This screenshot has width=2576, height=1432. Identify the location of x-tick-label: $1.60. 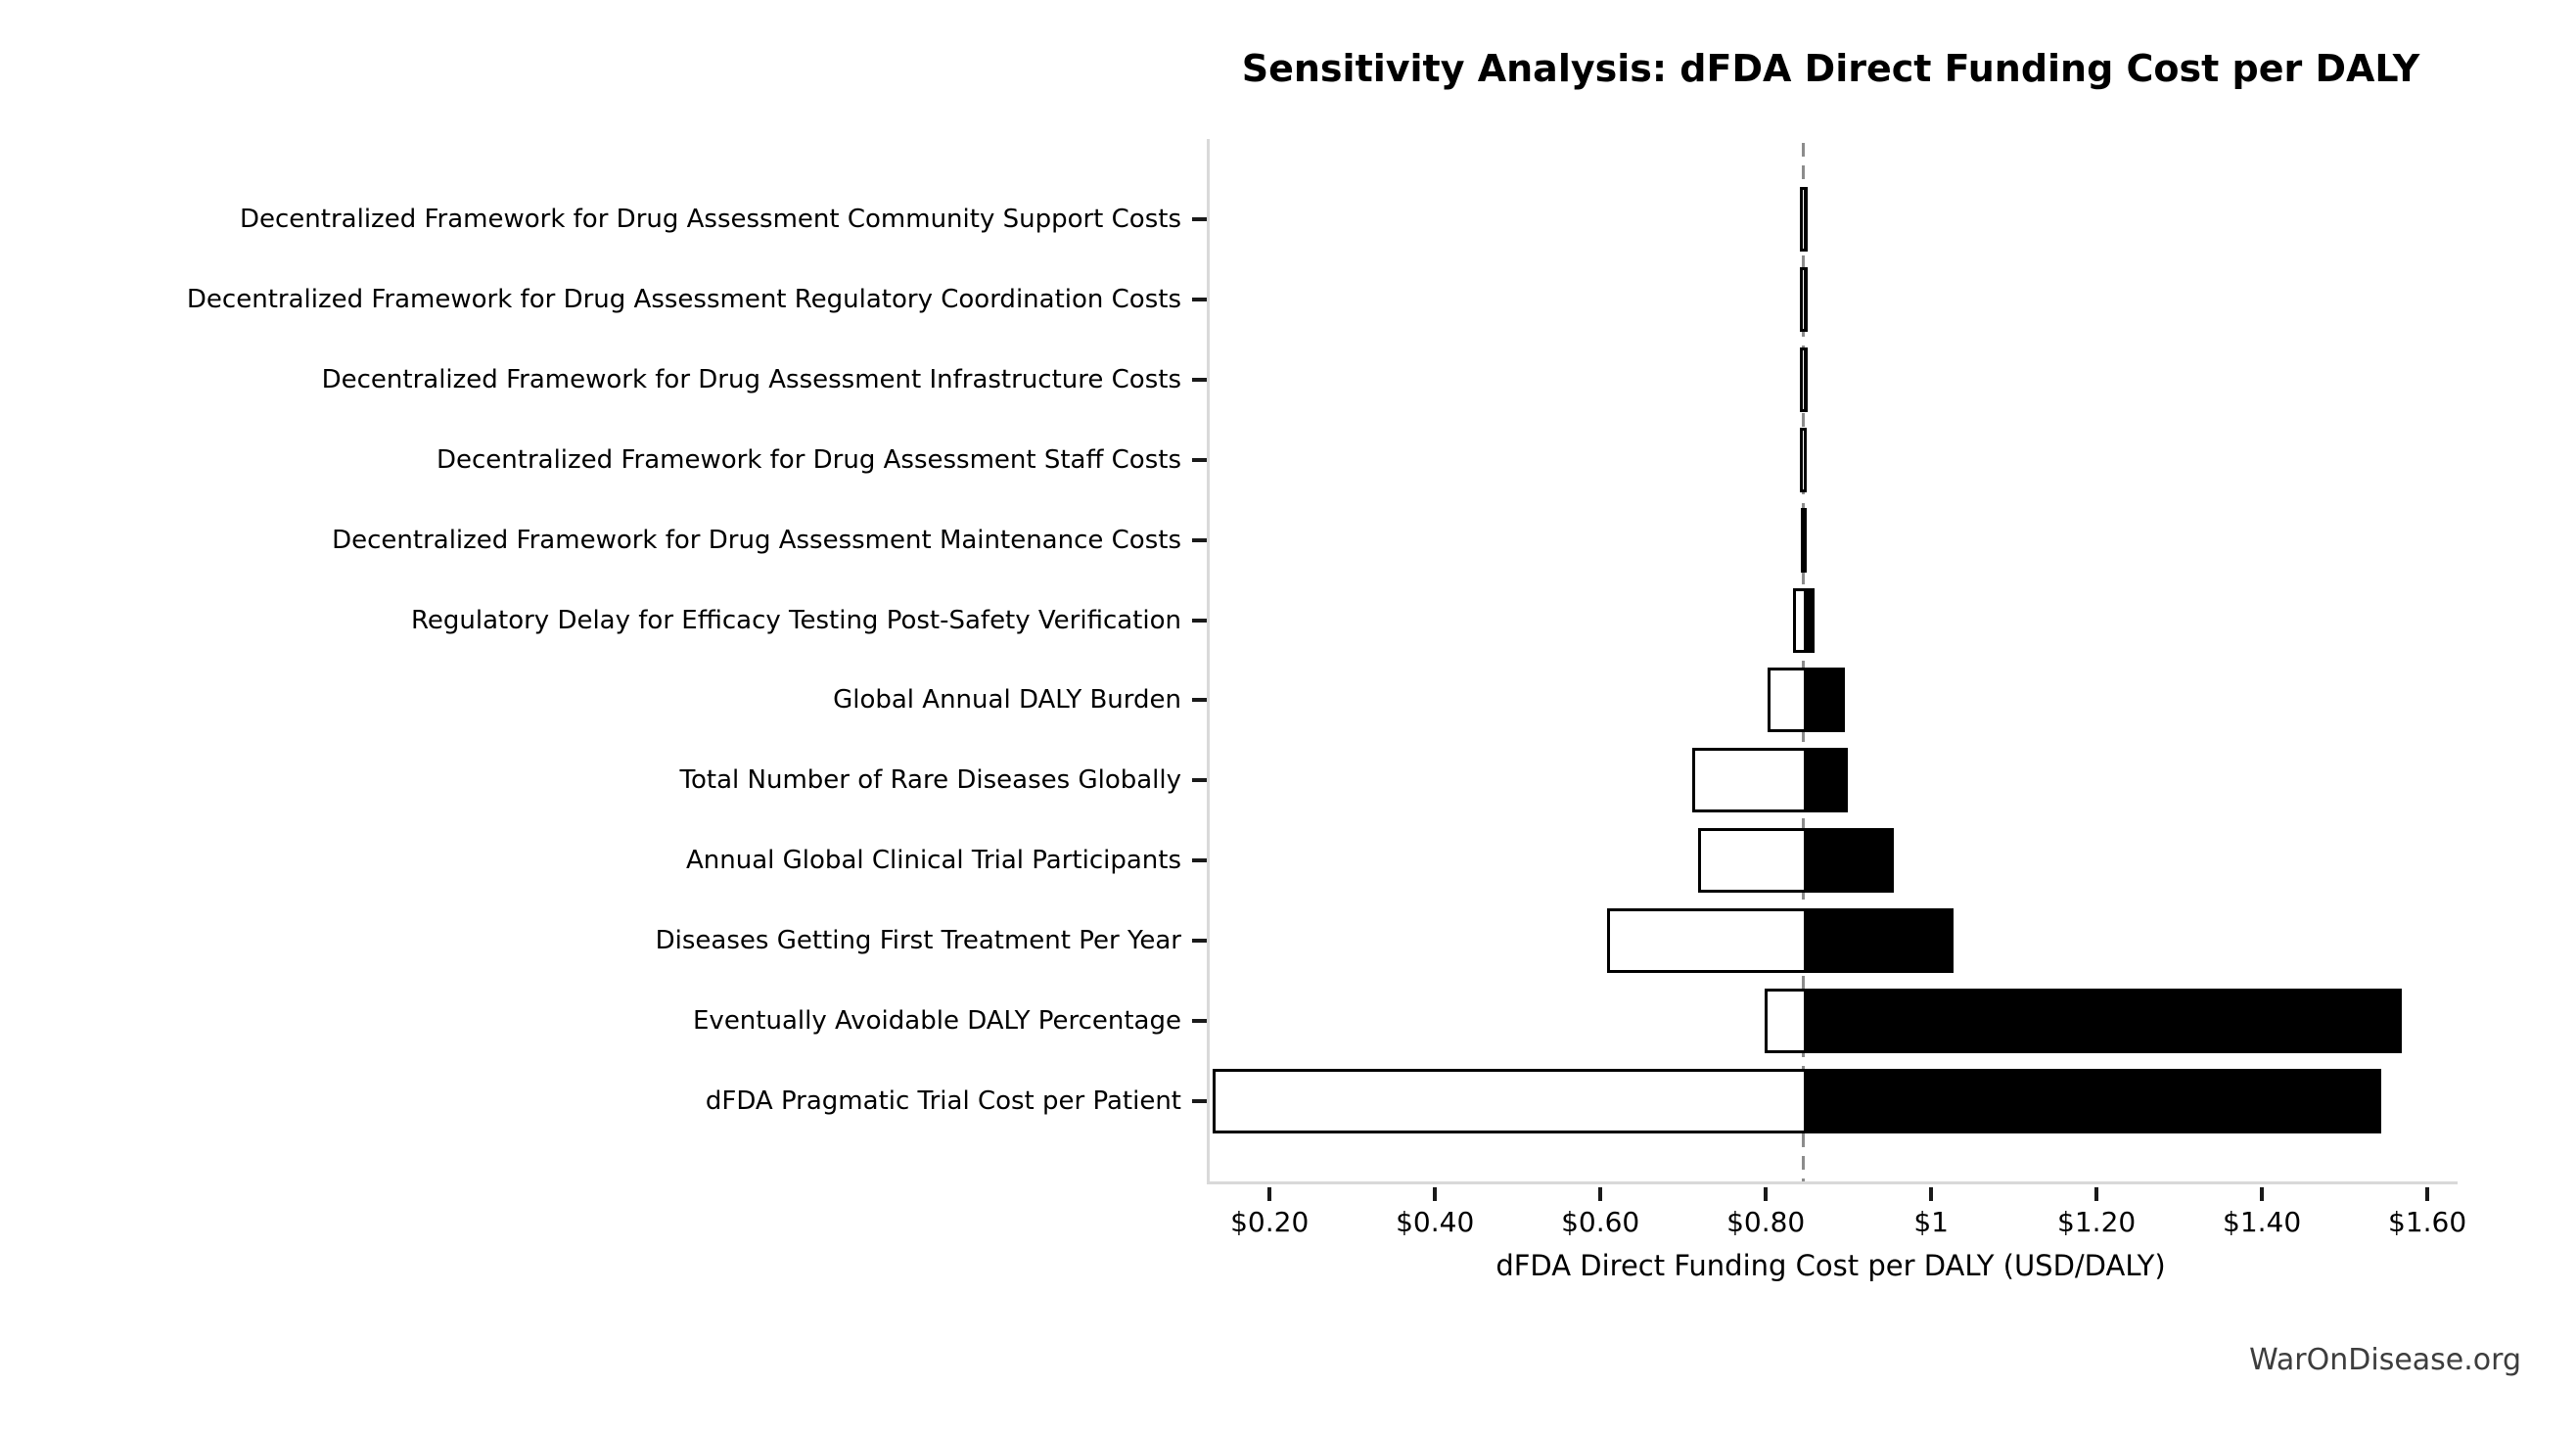
(2427, 1222).